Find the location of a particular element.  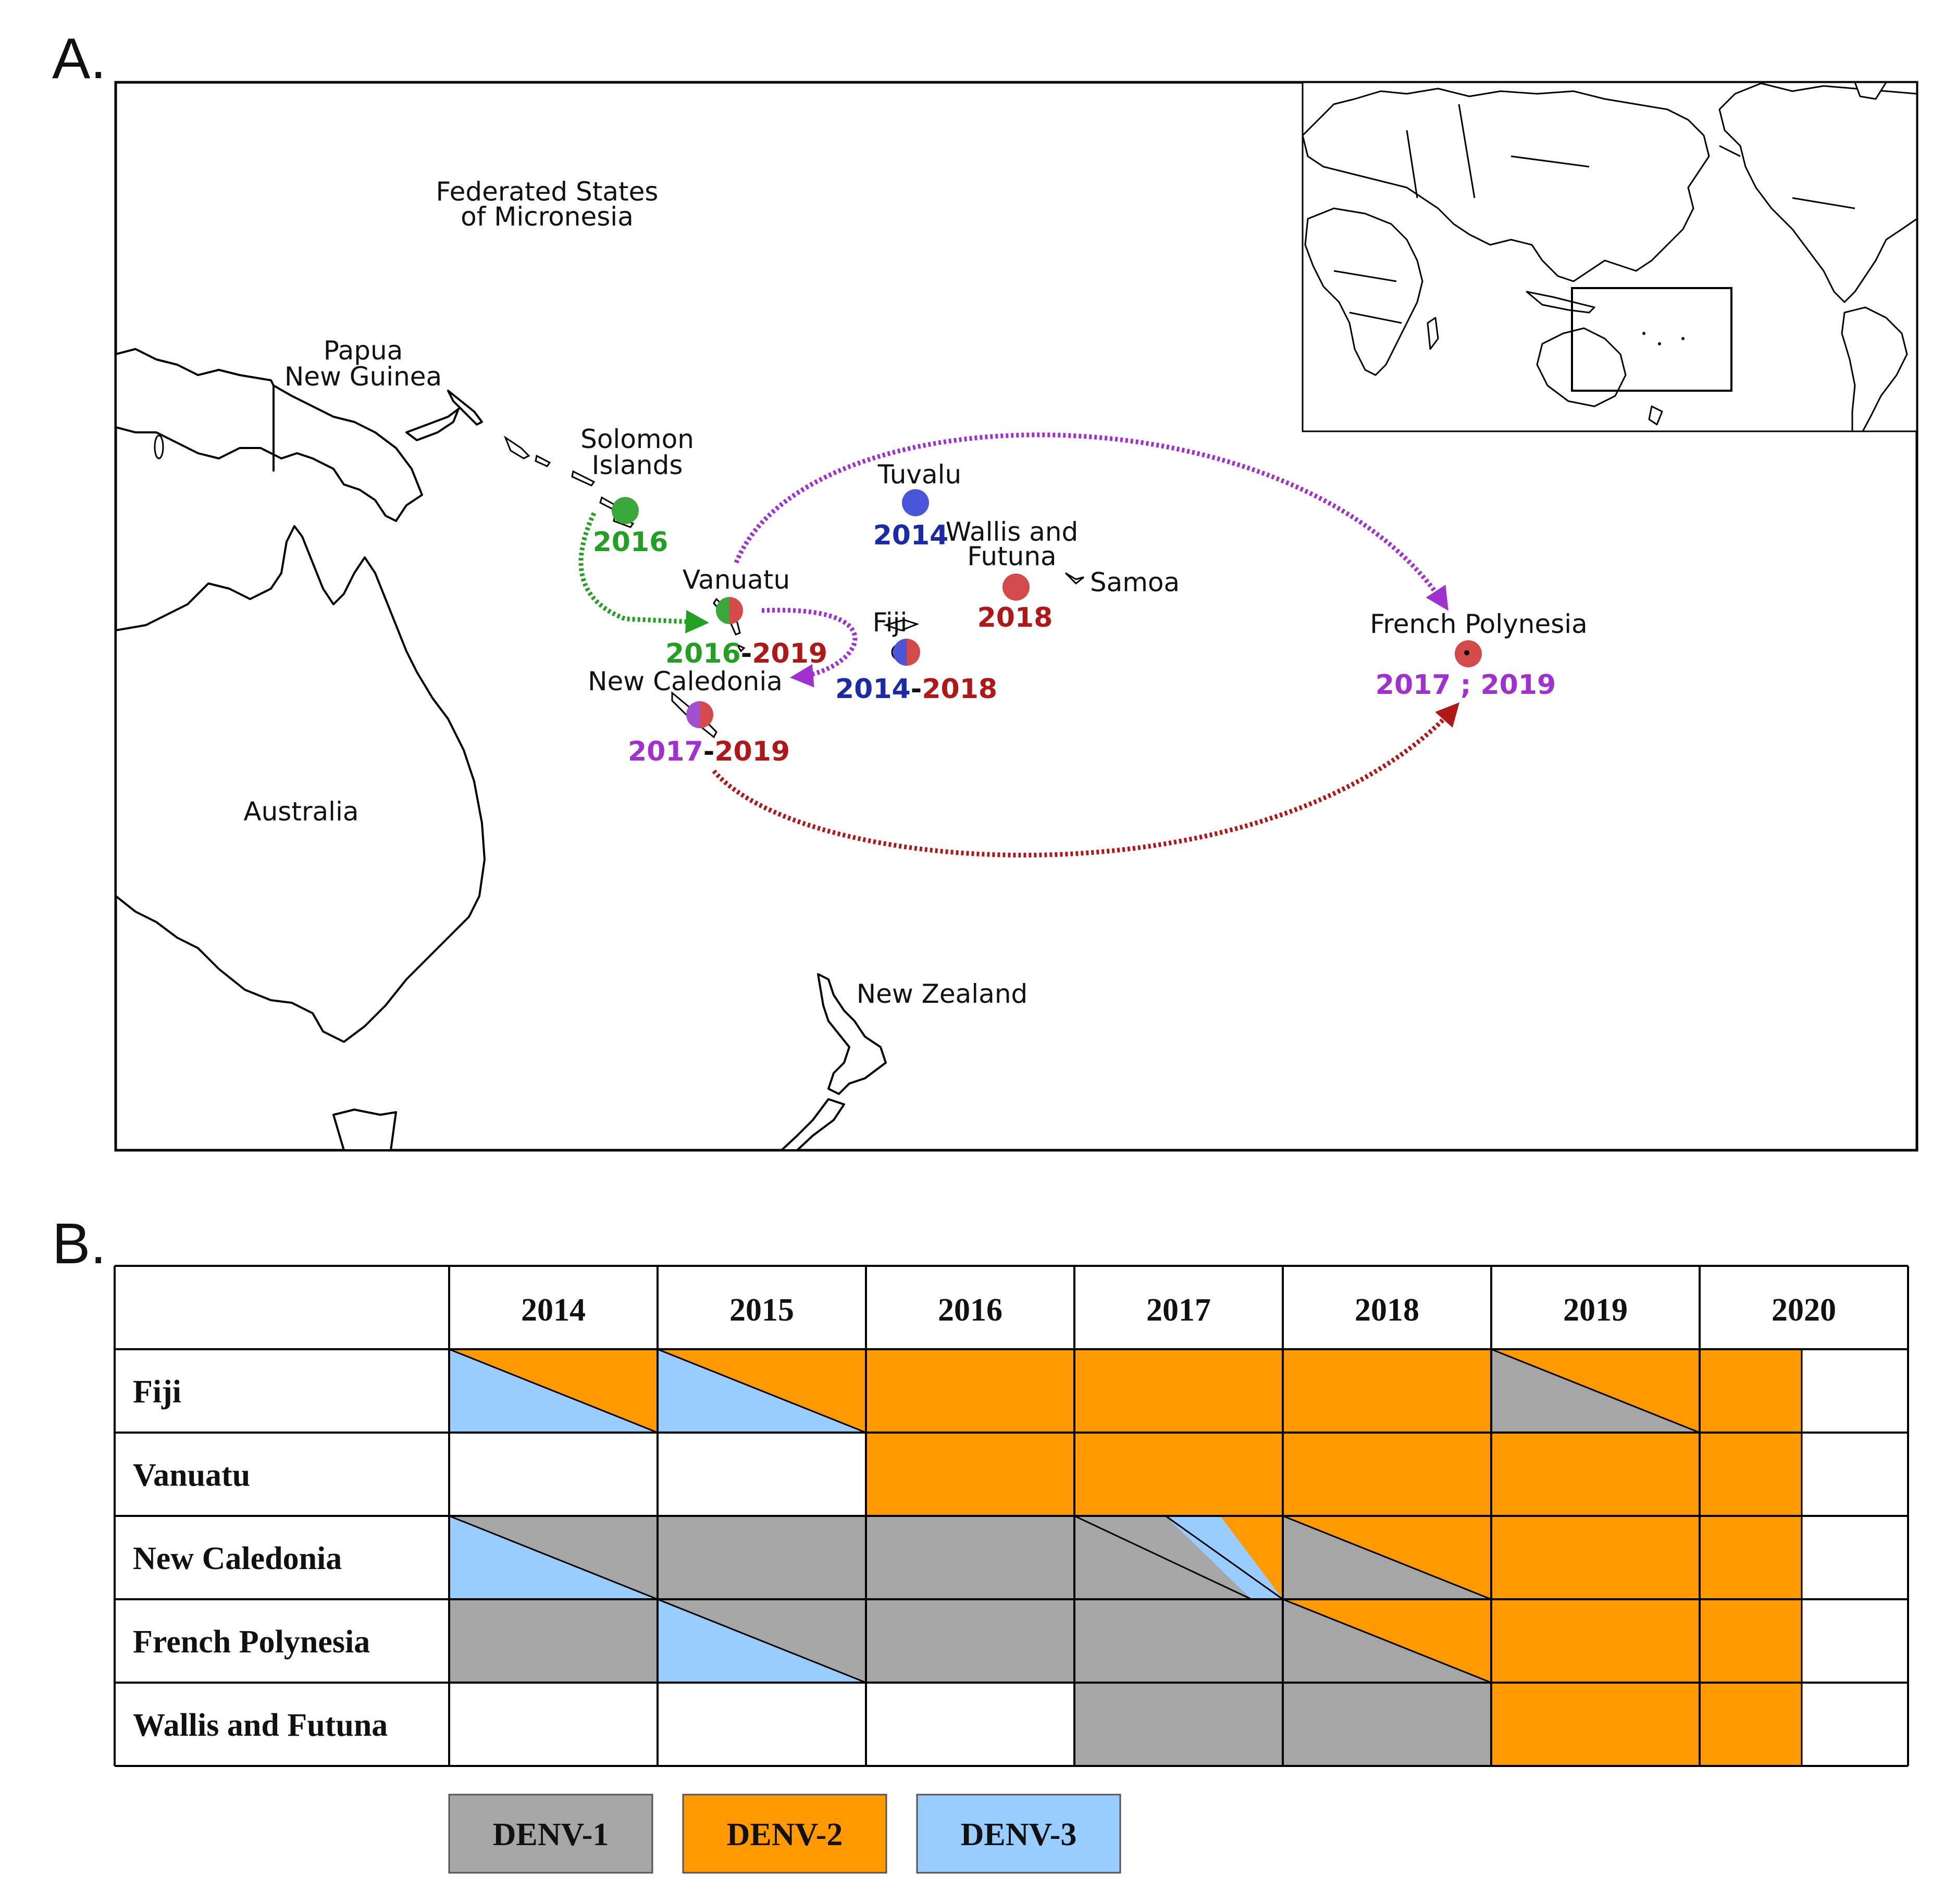

legend-swatch is located at coordinates (1018, 1834).